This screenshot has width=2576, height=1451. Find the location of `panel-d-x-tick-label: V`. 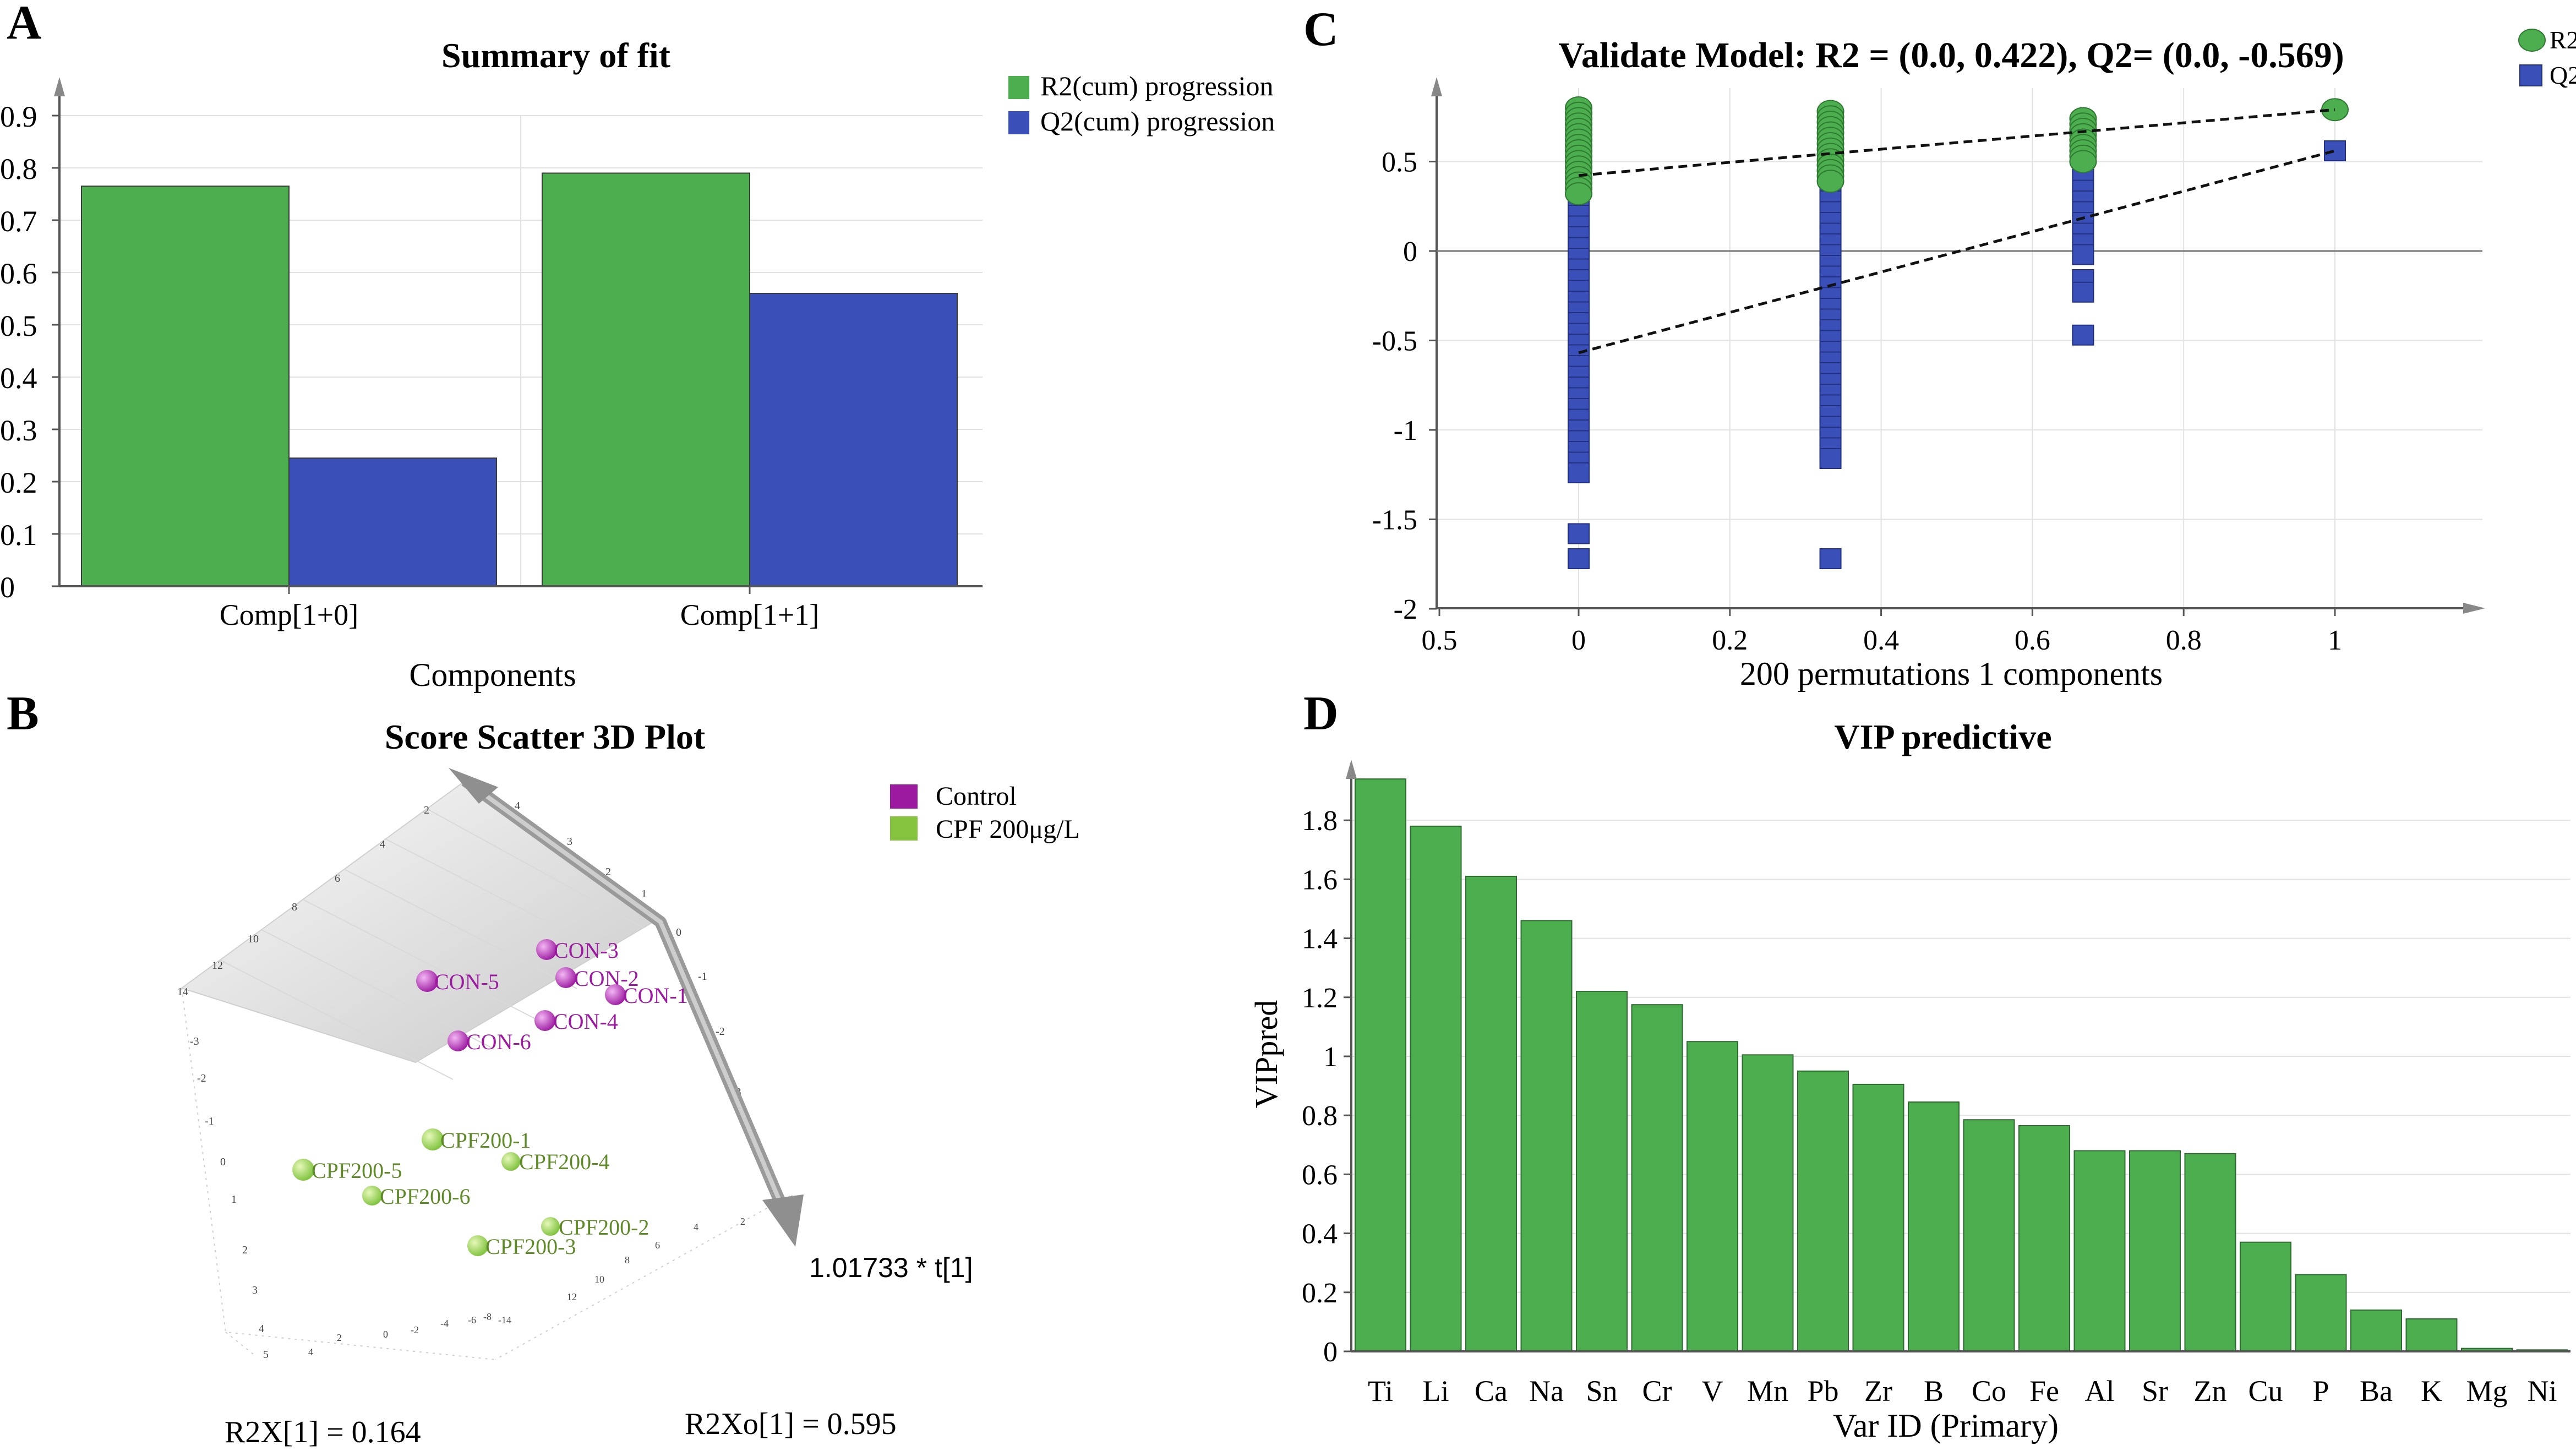

panel-d-x-tick-label: V is located at coordinates (1713, 1391).